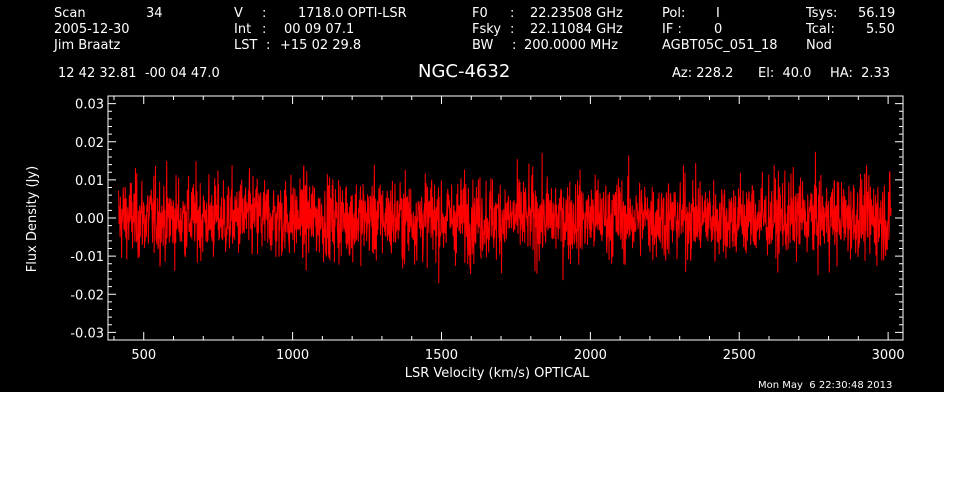 This screenshot has height=490, width=962. What do you see at coordinates (512, 13) in the screenshot?
I see `f0-colon: :` at bounding box center [512, 13].